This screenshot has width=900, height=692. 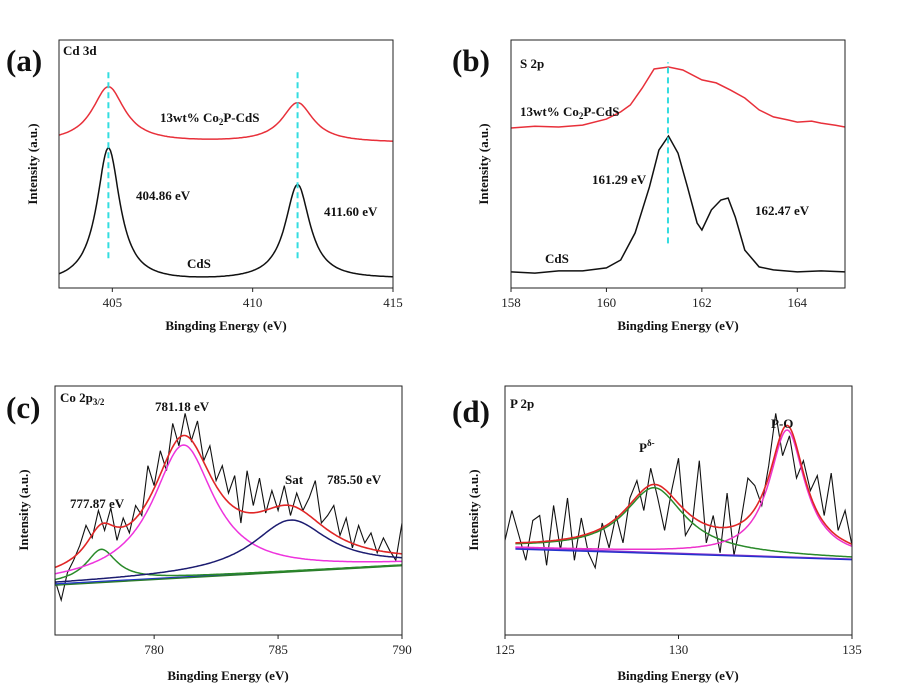 I want to click on peak-label-1: 404.86 eV, so click(x=163, y=195).